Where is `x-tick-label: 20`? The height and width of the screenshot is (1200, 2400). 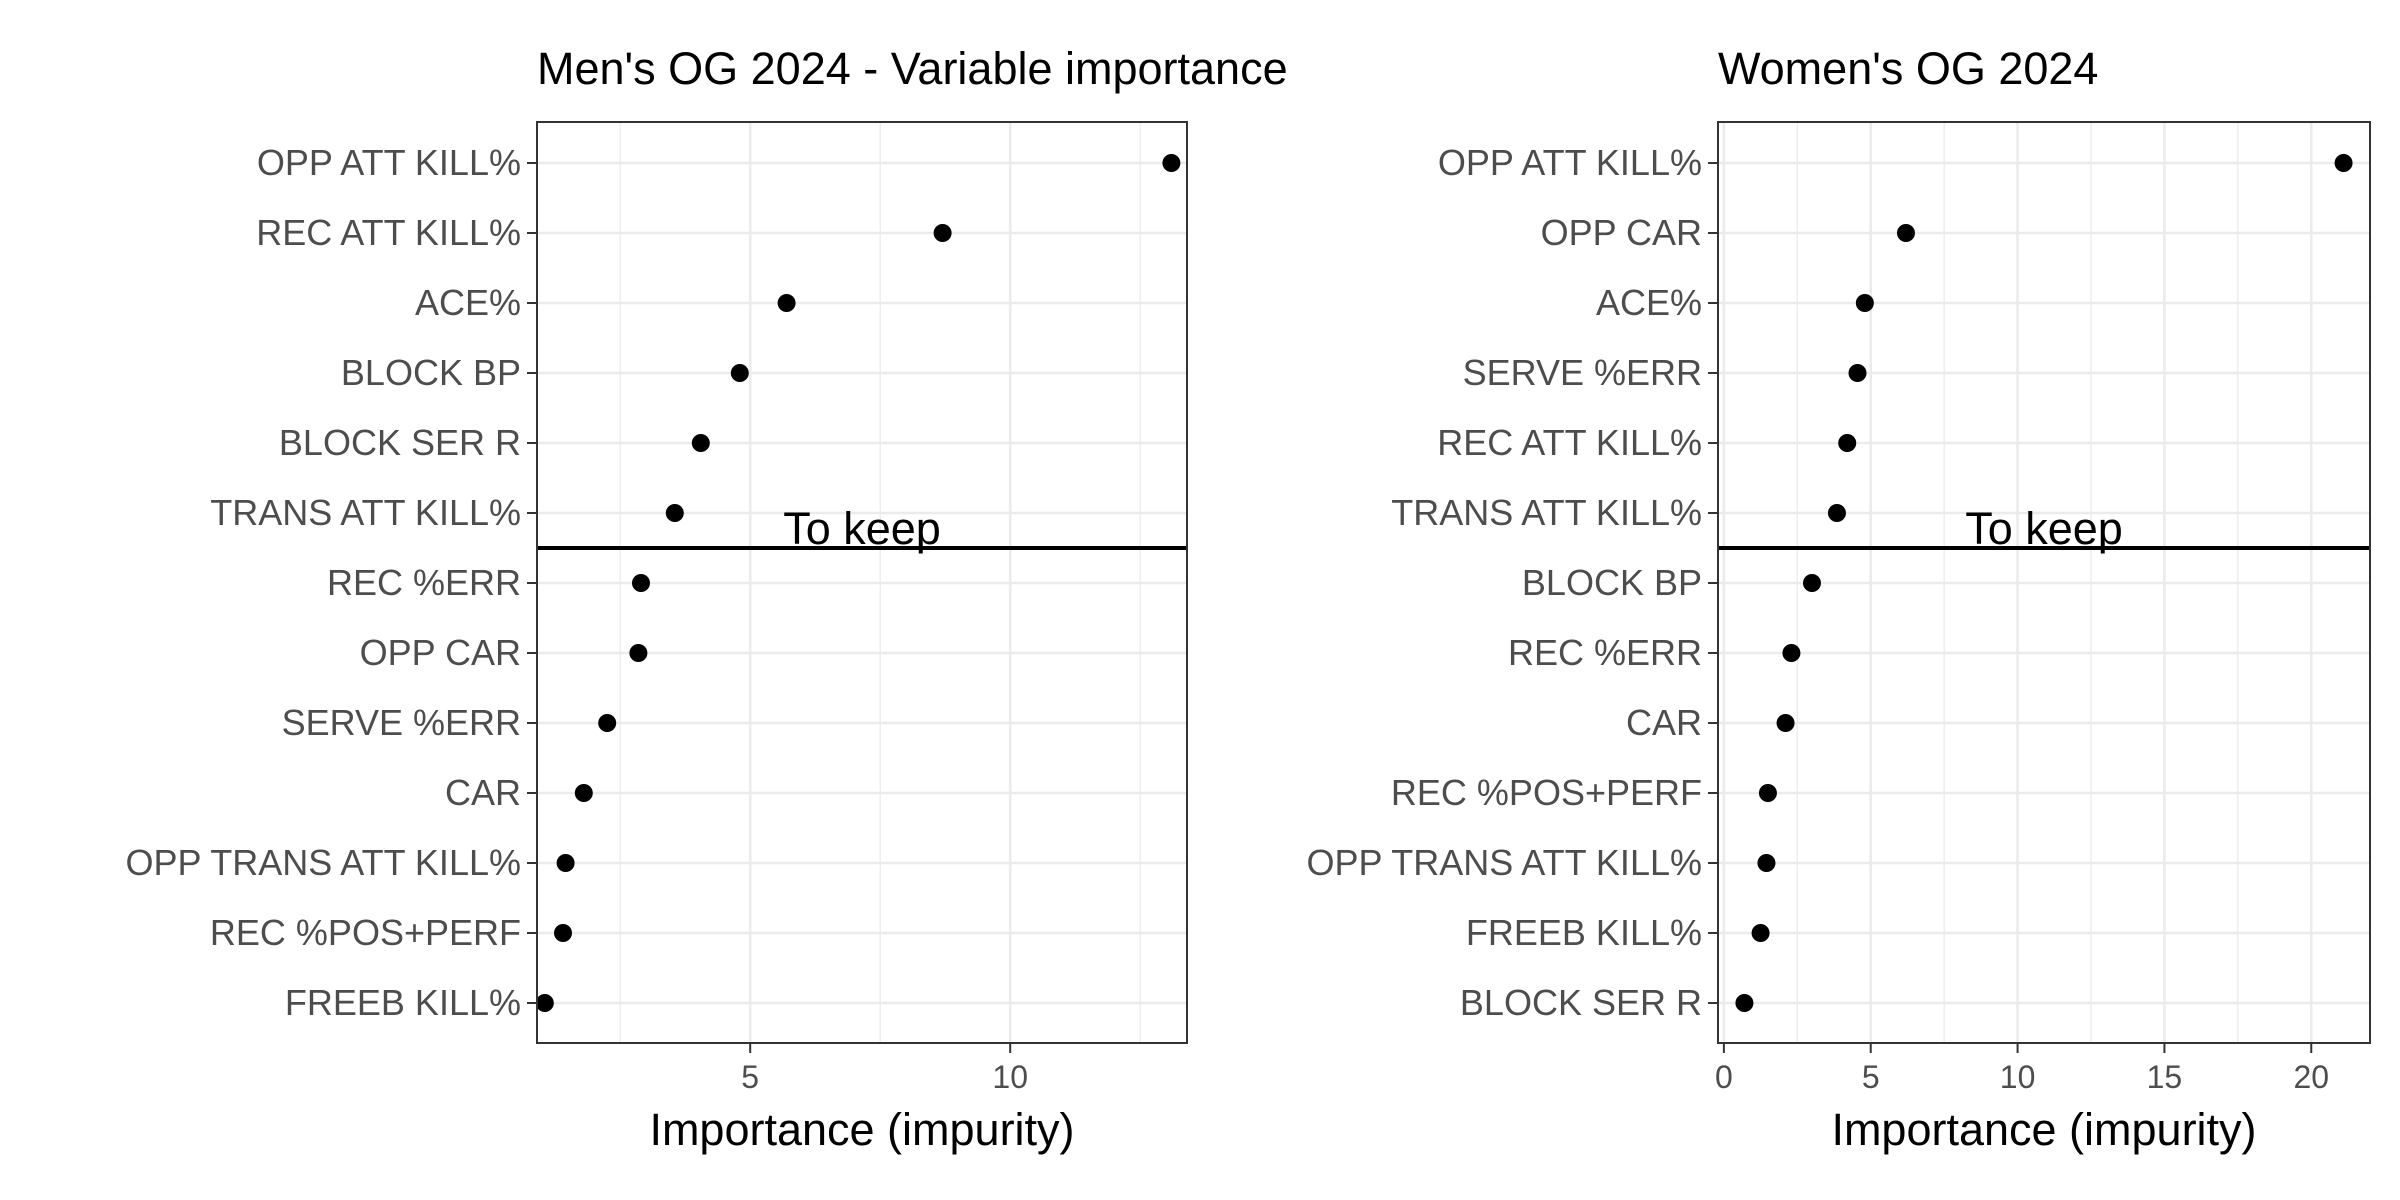 x-tick-label: 20 is located at coordinates (2311, 1077).